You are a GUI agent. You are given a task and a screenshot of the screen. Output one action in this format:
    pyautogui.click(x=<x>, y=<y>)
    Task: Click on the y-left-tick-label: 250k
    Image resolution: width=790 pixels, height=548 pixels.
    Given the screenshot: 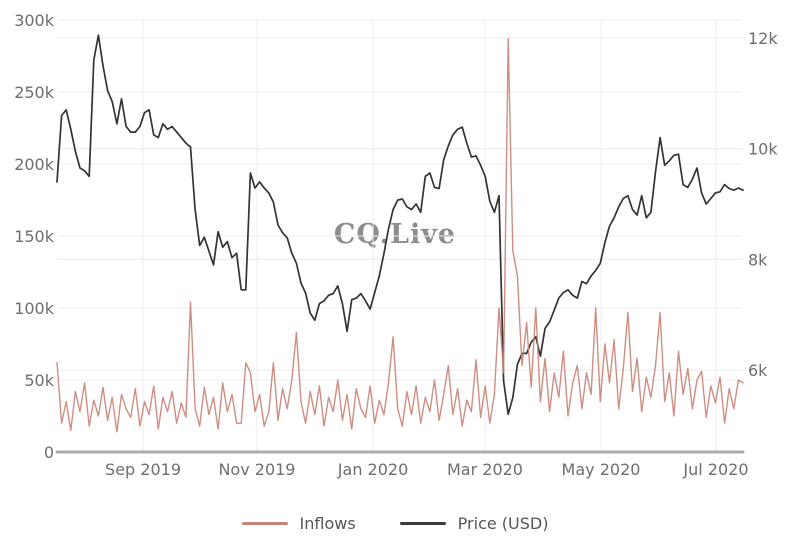 What is the action you would take?
    pyautogui.click(x=34, y=92)
    